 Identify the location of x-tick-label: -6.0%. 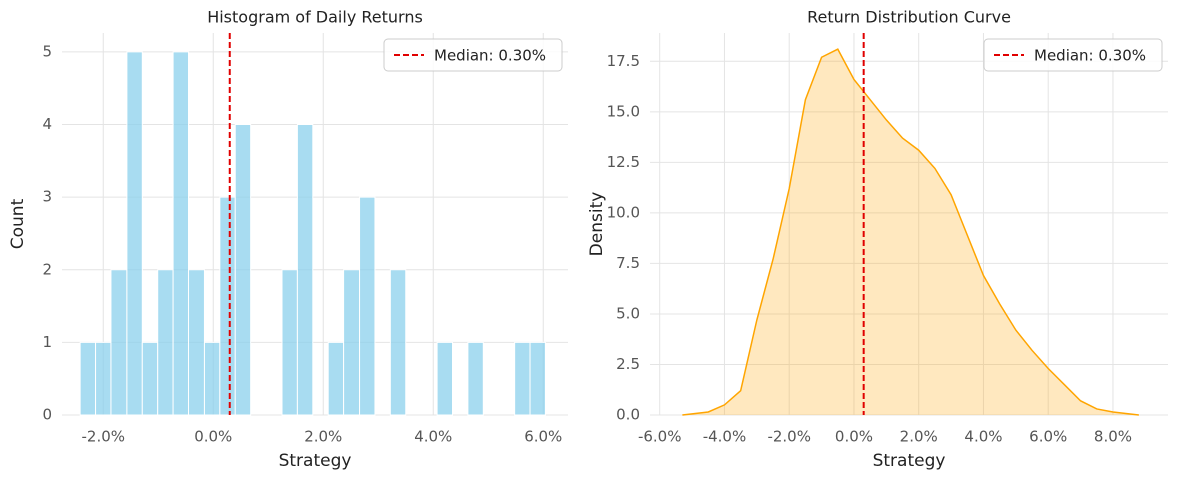
(660, 437).